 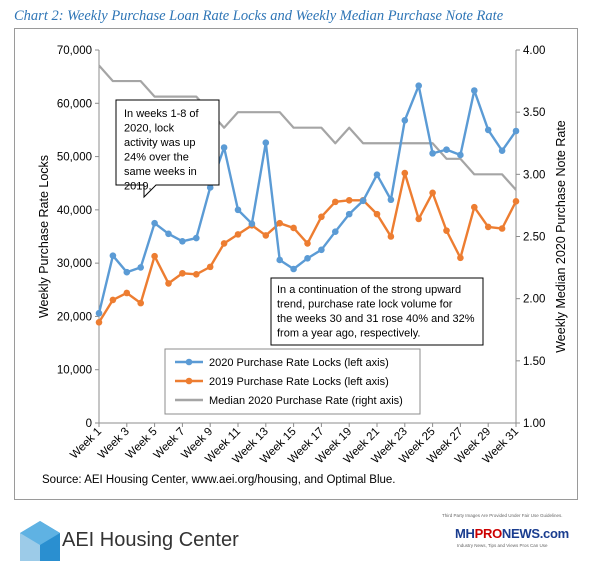 What do you see at coordinates (465, 533) in the screenshot?
I see `brand-mh: MH` at bounding box center [465, 533].